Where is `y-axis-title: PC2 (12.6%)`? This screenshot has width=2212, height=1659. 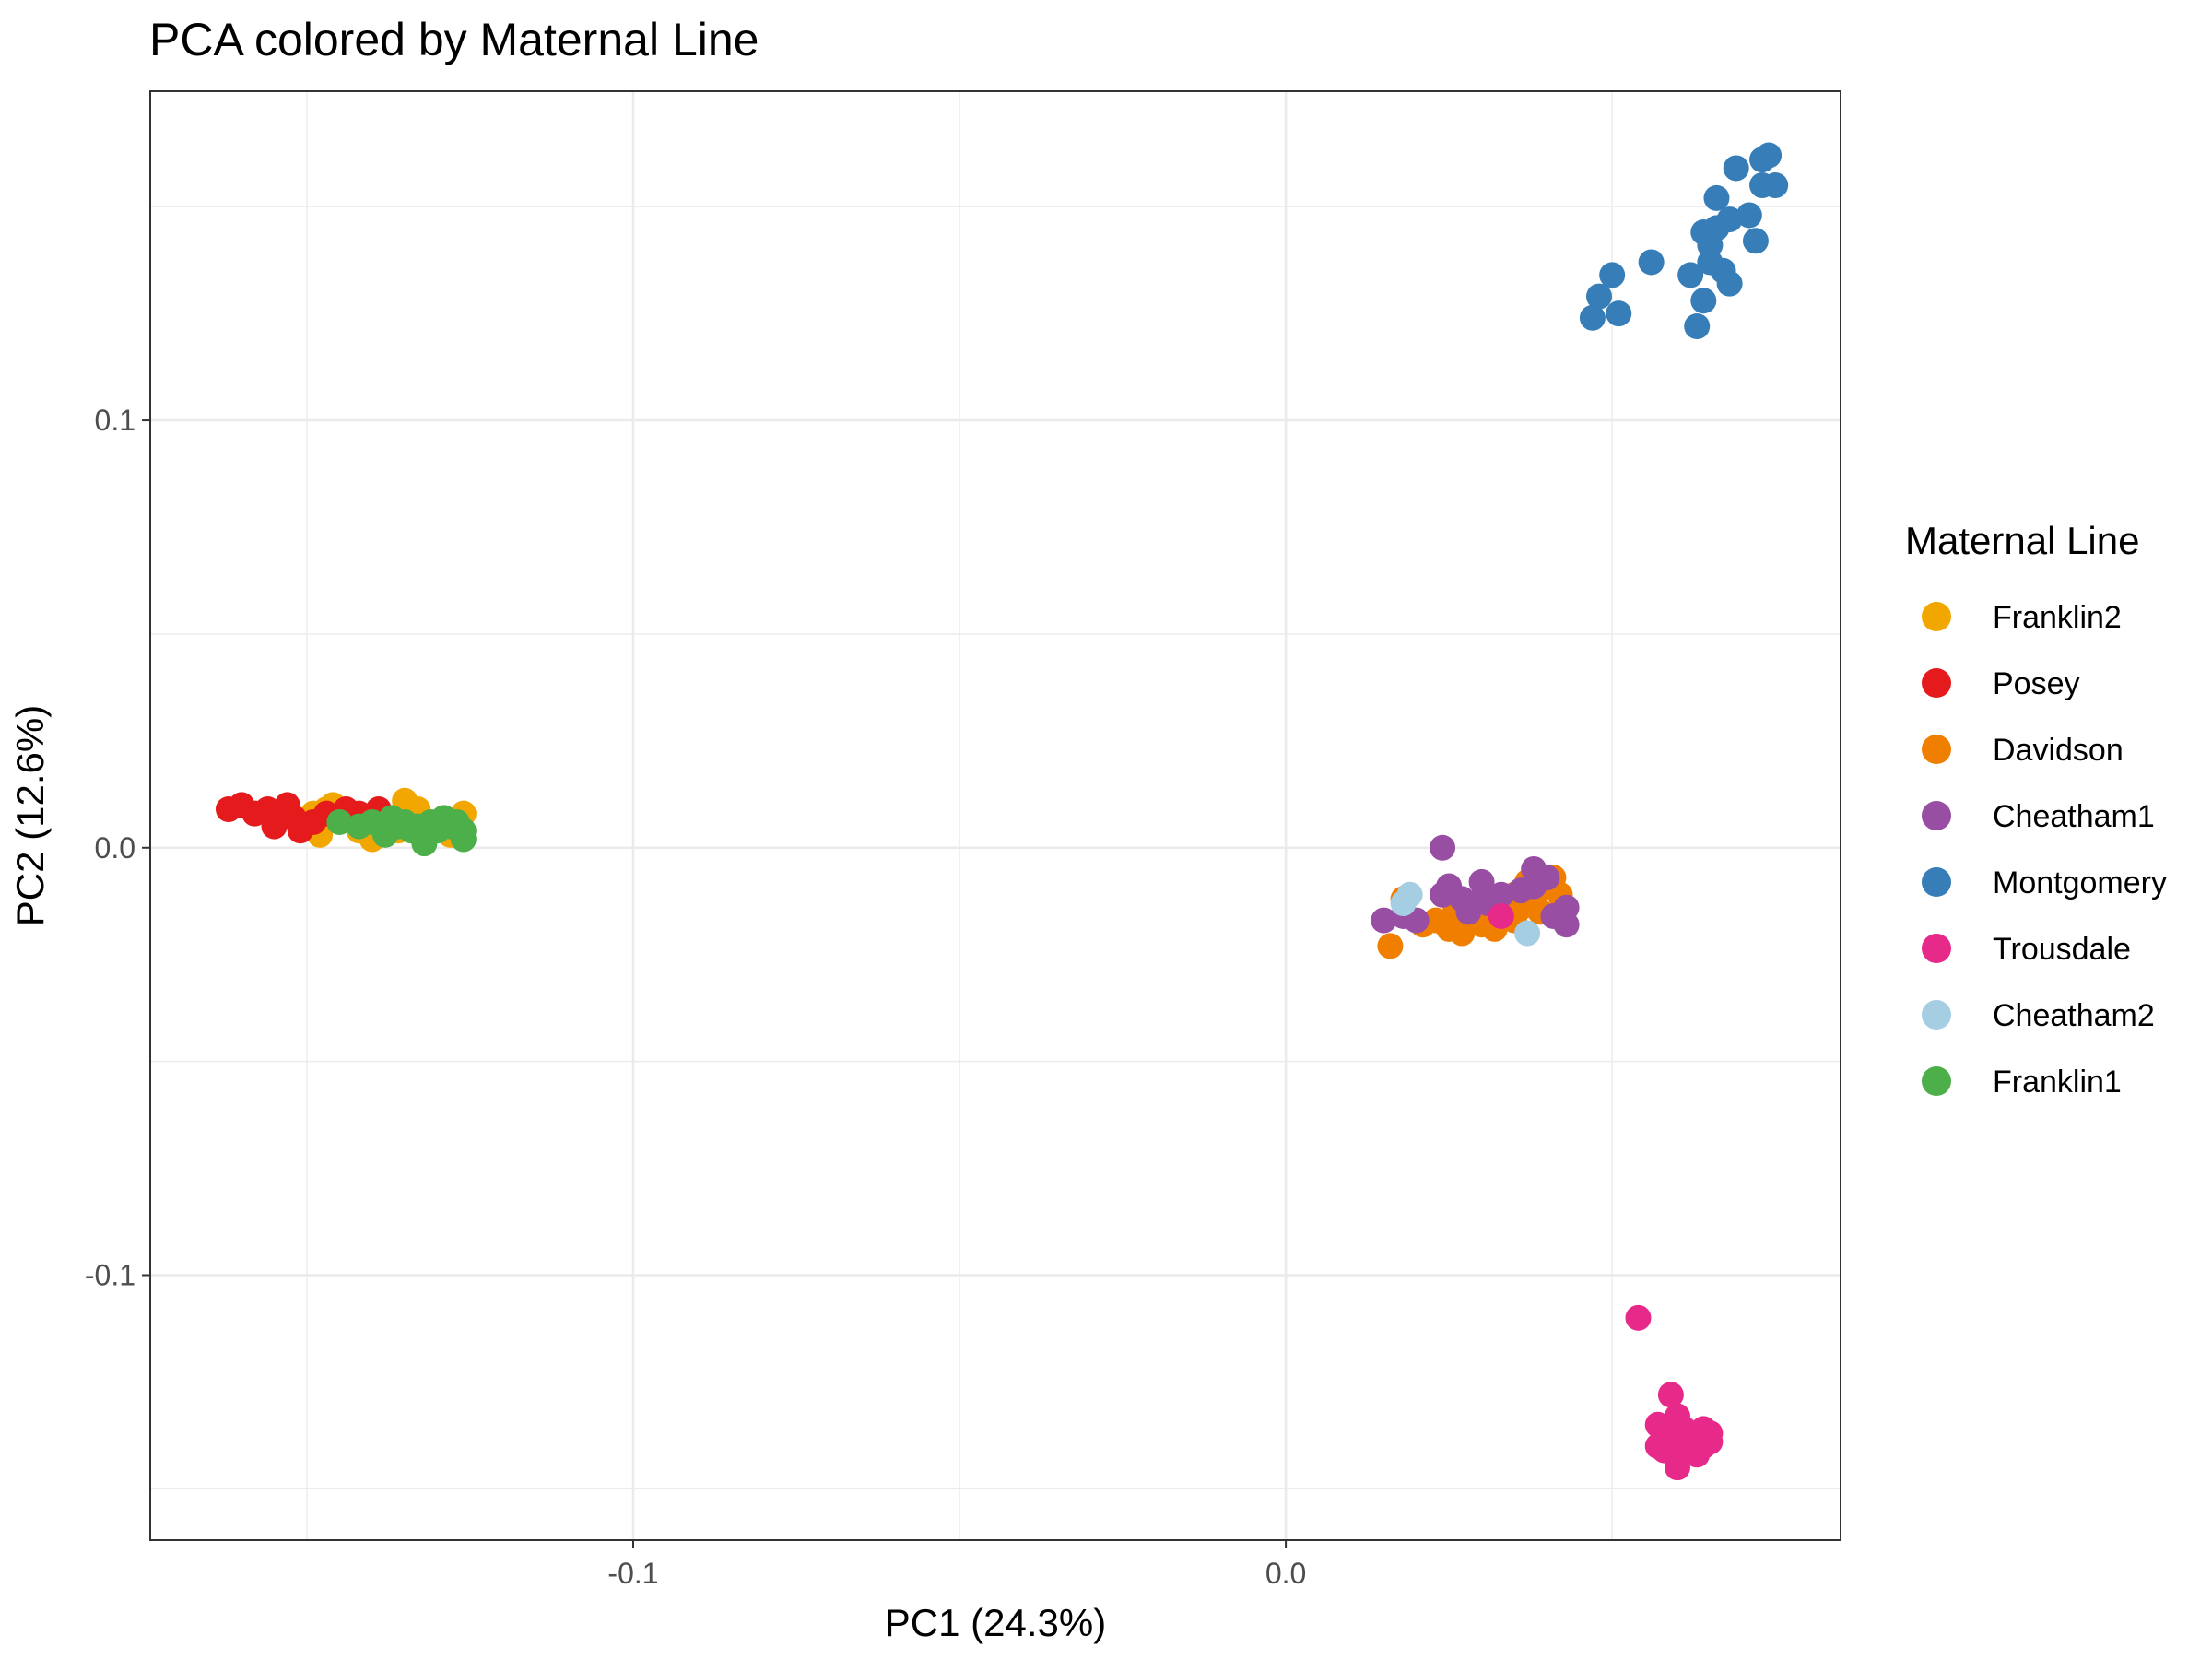 y-axis-title: PC2 (12.6%) is located at coordinates (30, 815).